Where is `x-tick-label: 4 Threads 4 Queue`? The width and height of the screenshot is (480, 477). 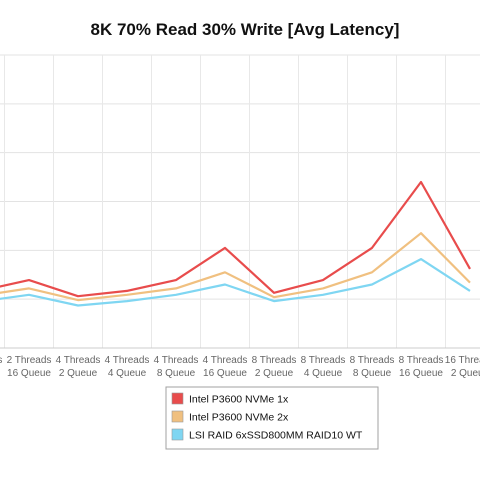
x-tick-label: 4 Threads 4 Queue is located at coordinates (127, 367).